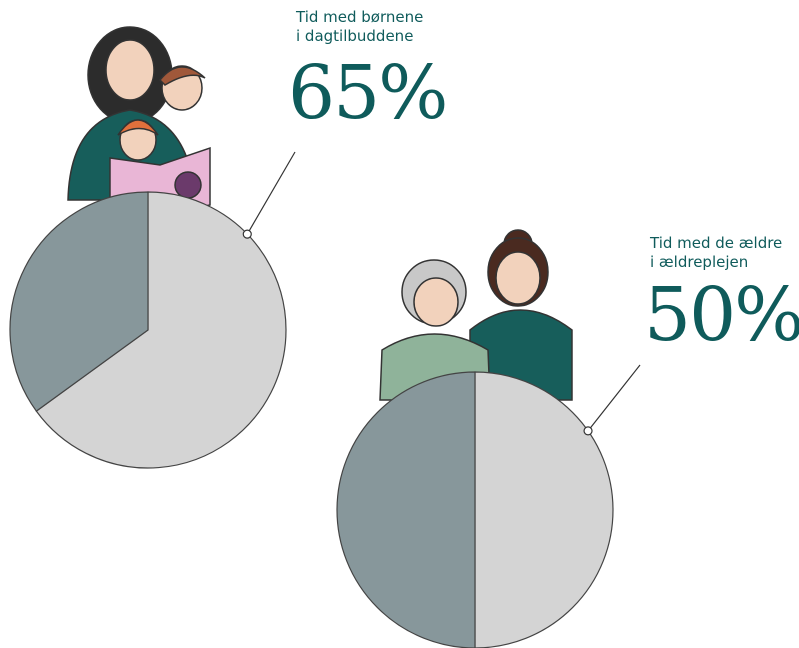 The image size is (799, 648). What do you see at coordinates (360, 26) in the screenshot?
I see `slice-label: Tid med børnene i dagtilbuddene` at bounding box center [360, 26].